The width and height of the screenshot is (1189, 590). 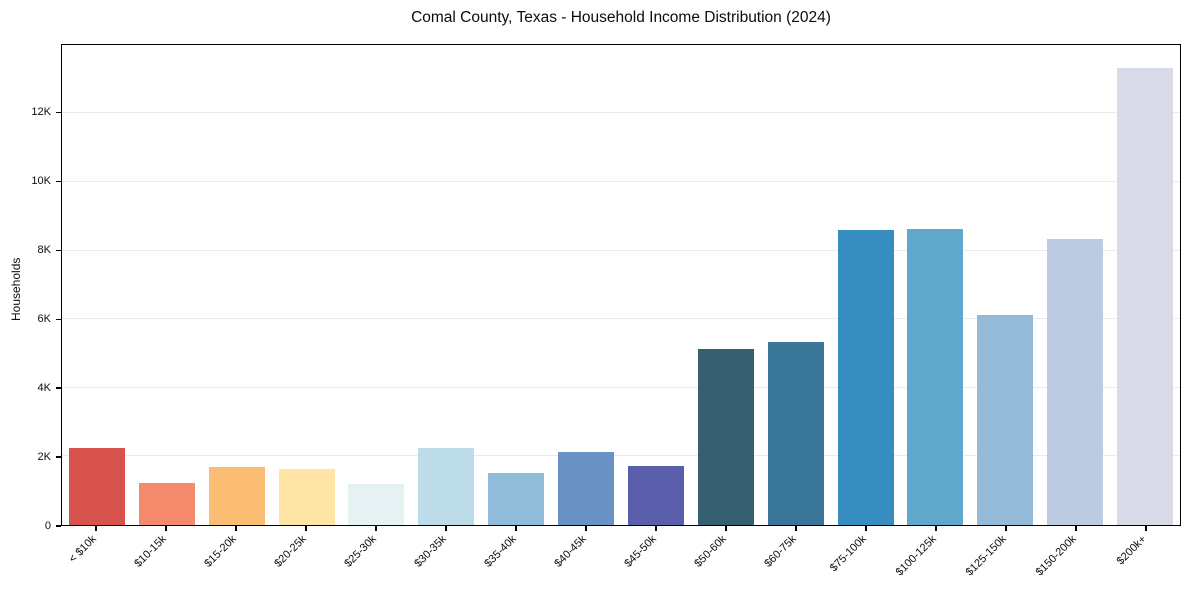 What do you see at coordinates (621, 529) in the screenshot?
I see `x-axis-ticks` at bounding box center [621, 529].